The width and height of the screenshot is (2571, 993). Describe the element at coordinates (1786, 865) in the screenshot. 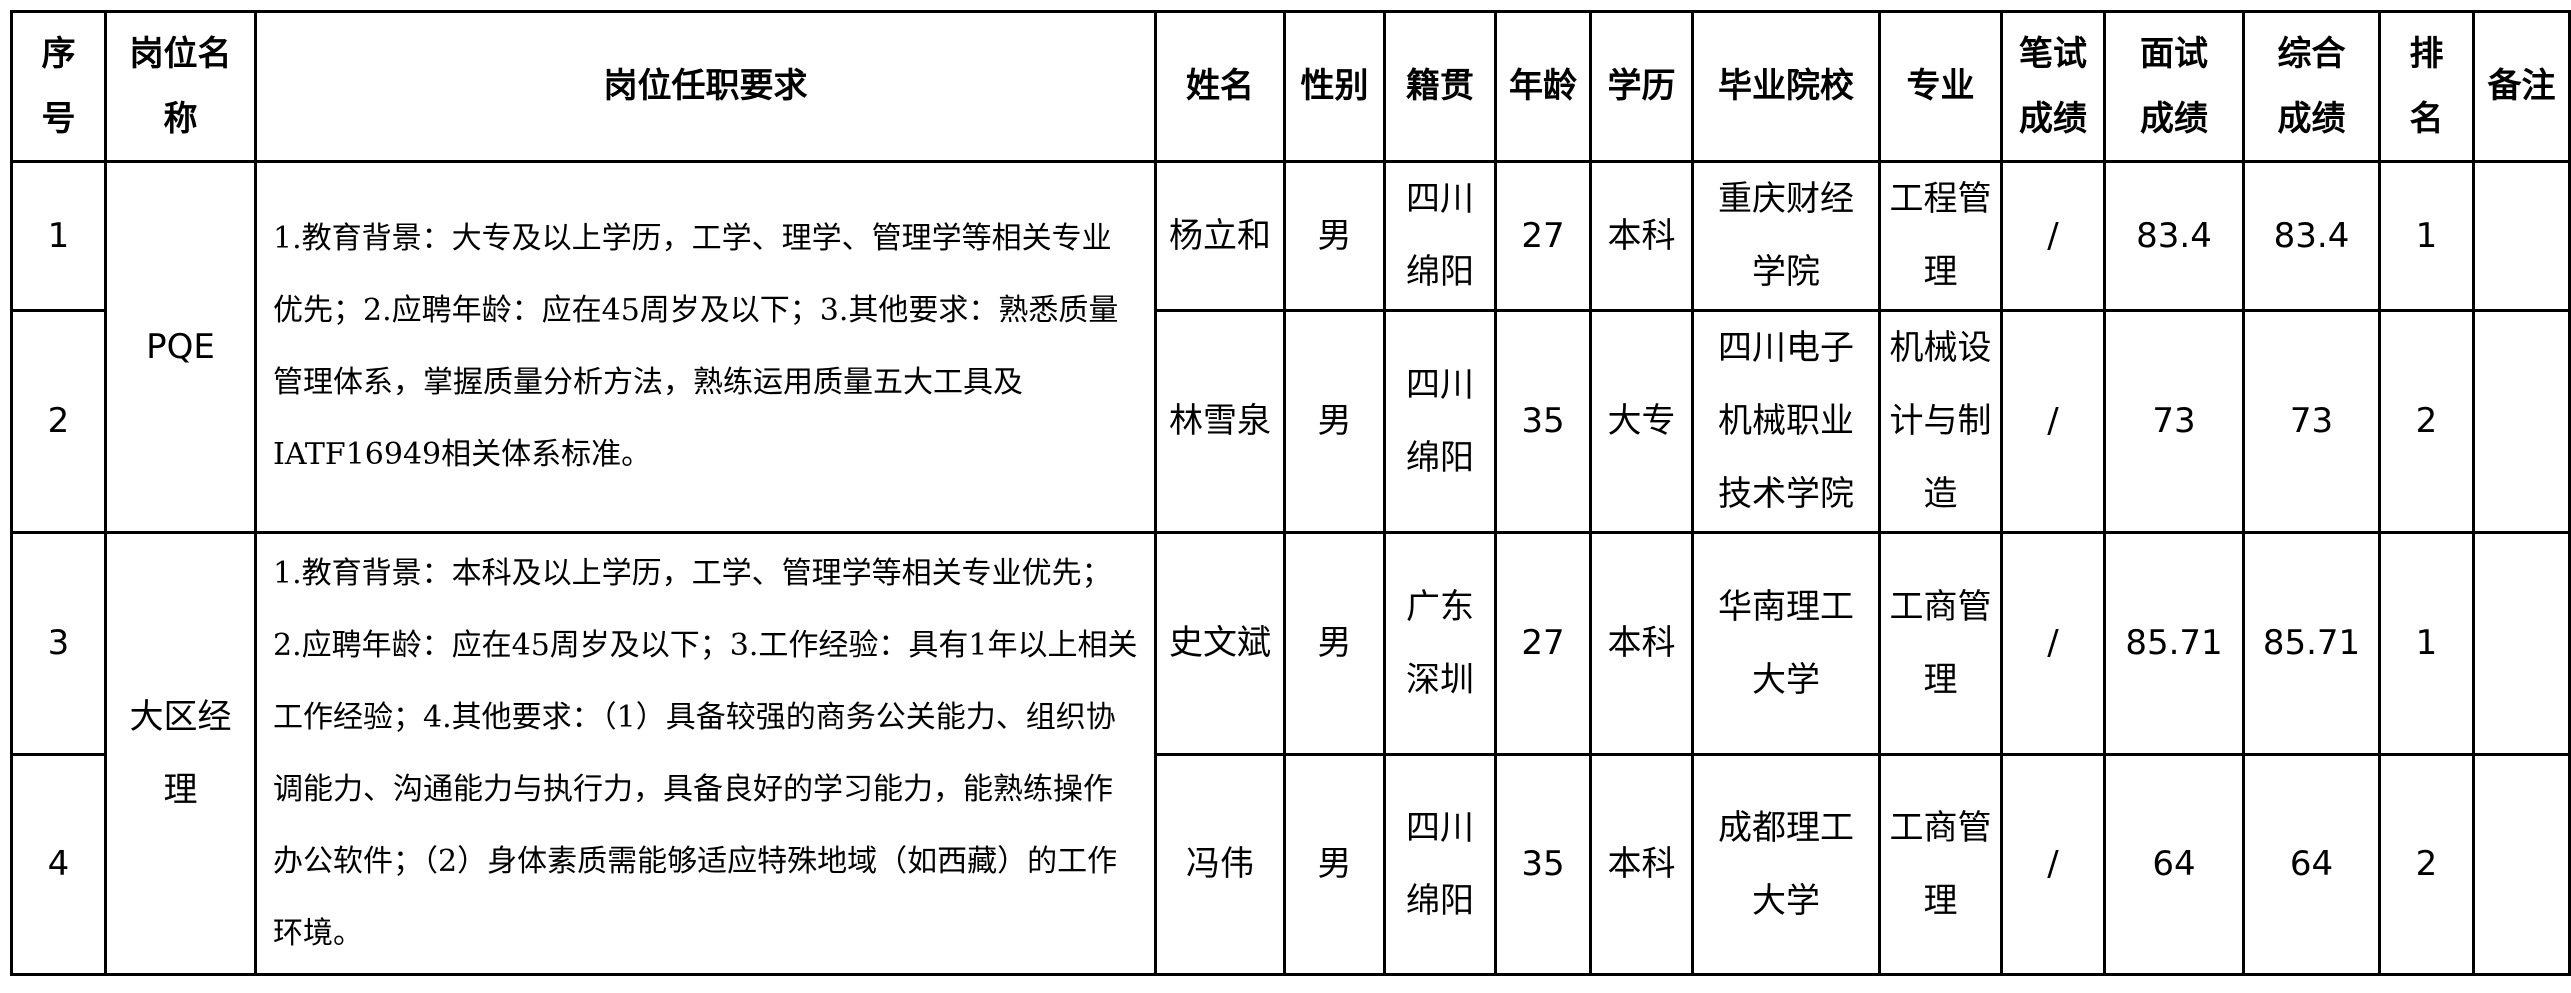

I see `school-cell: 成都理工 大学` at that location.